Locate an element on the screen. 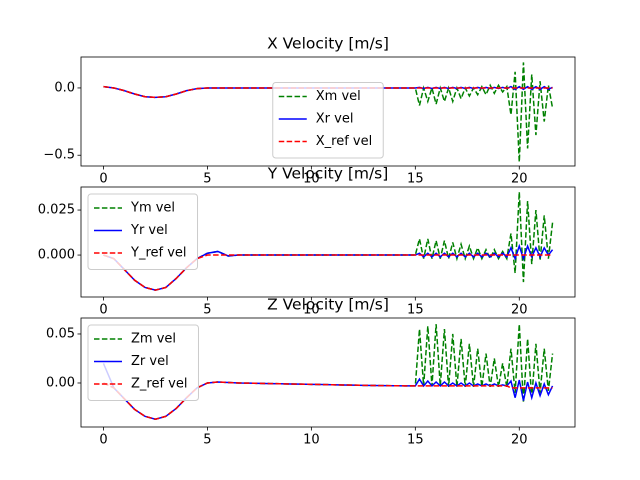  y-tick-label: 0.0 is located at coordinates (64, 87).